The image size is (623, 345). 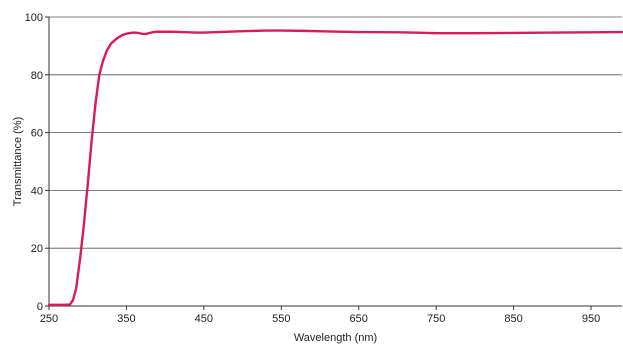 I want to click on x-tick-label-850: 850, so click(x=513, y=319).